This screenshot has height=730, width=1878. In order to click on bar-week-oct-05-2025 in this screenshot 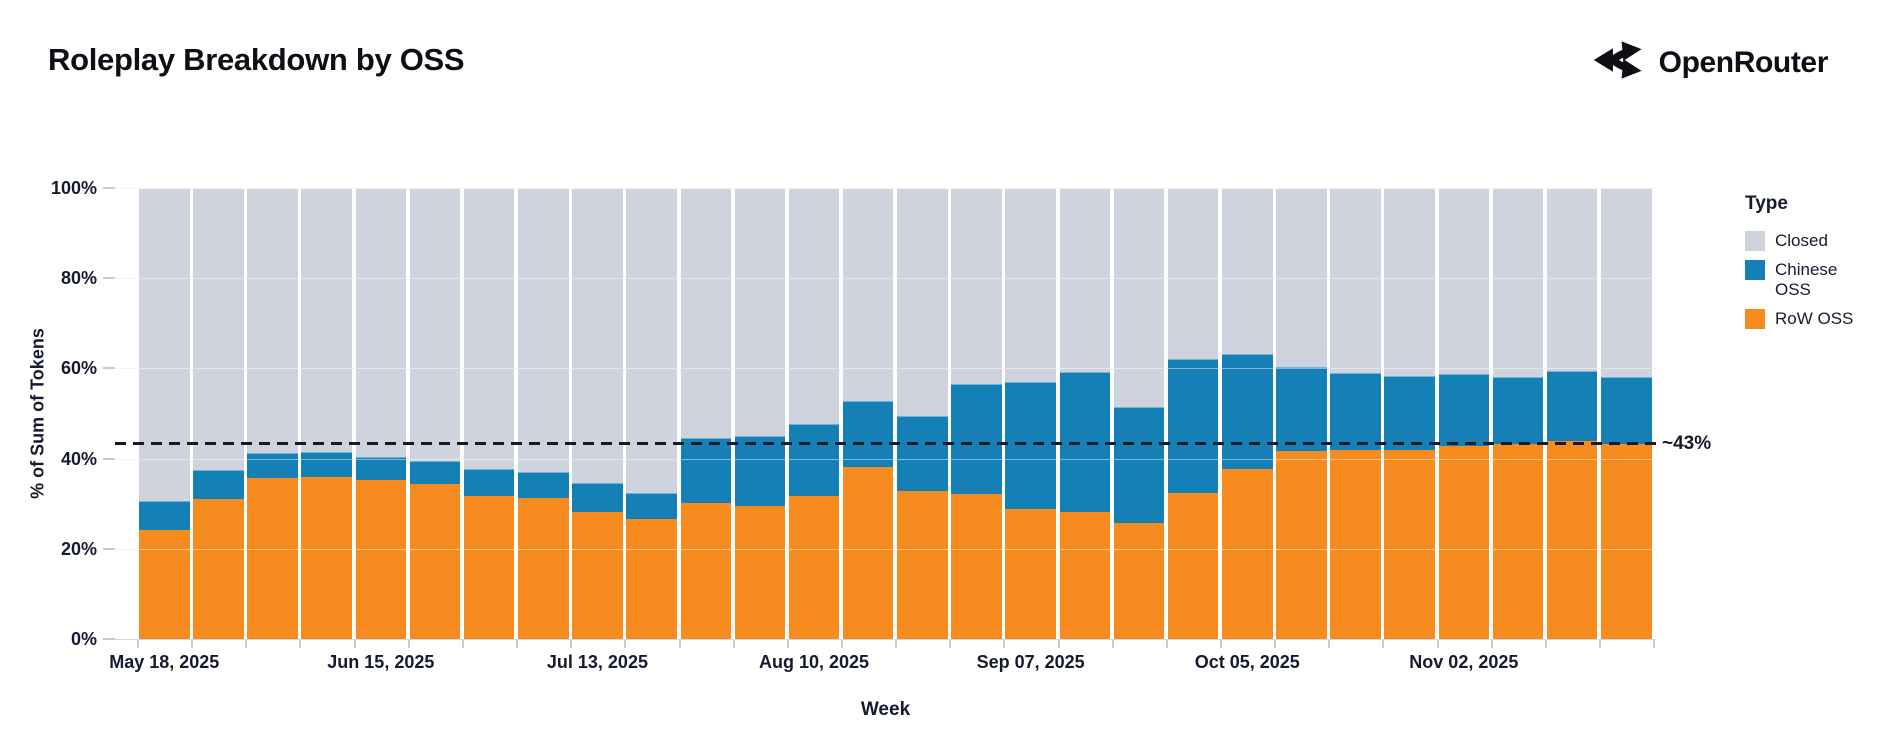, I will do `click(1247, 413)`.